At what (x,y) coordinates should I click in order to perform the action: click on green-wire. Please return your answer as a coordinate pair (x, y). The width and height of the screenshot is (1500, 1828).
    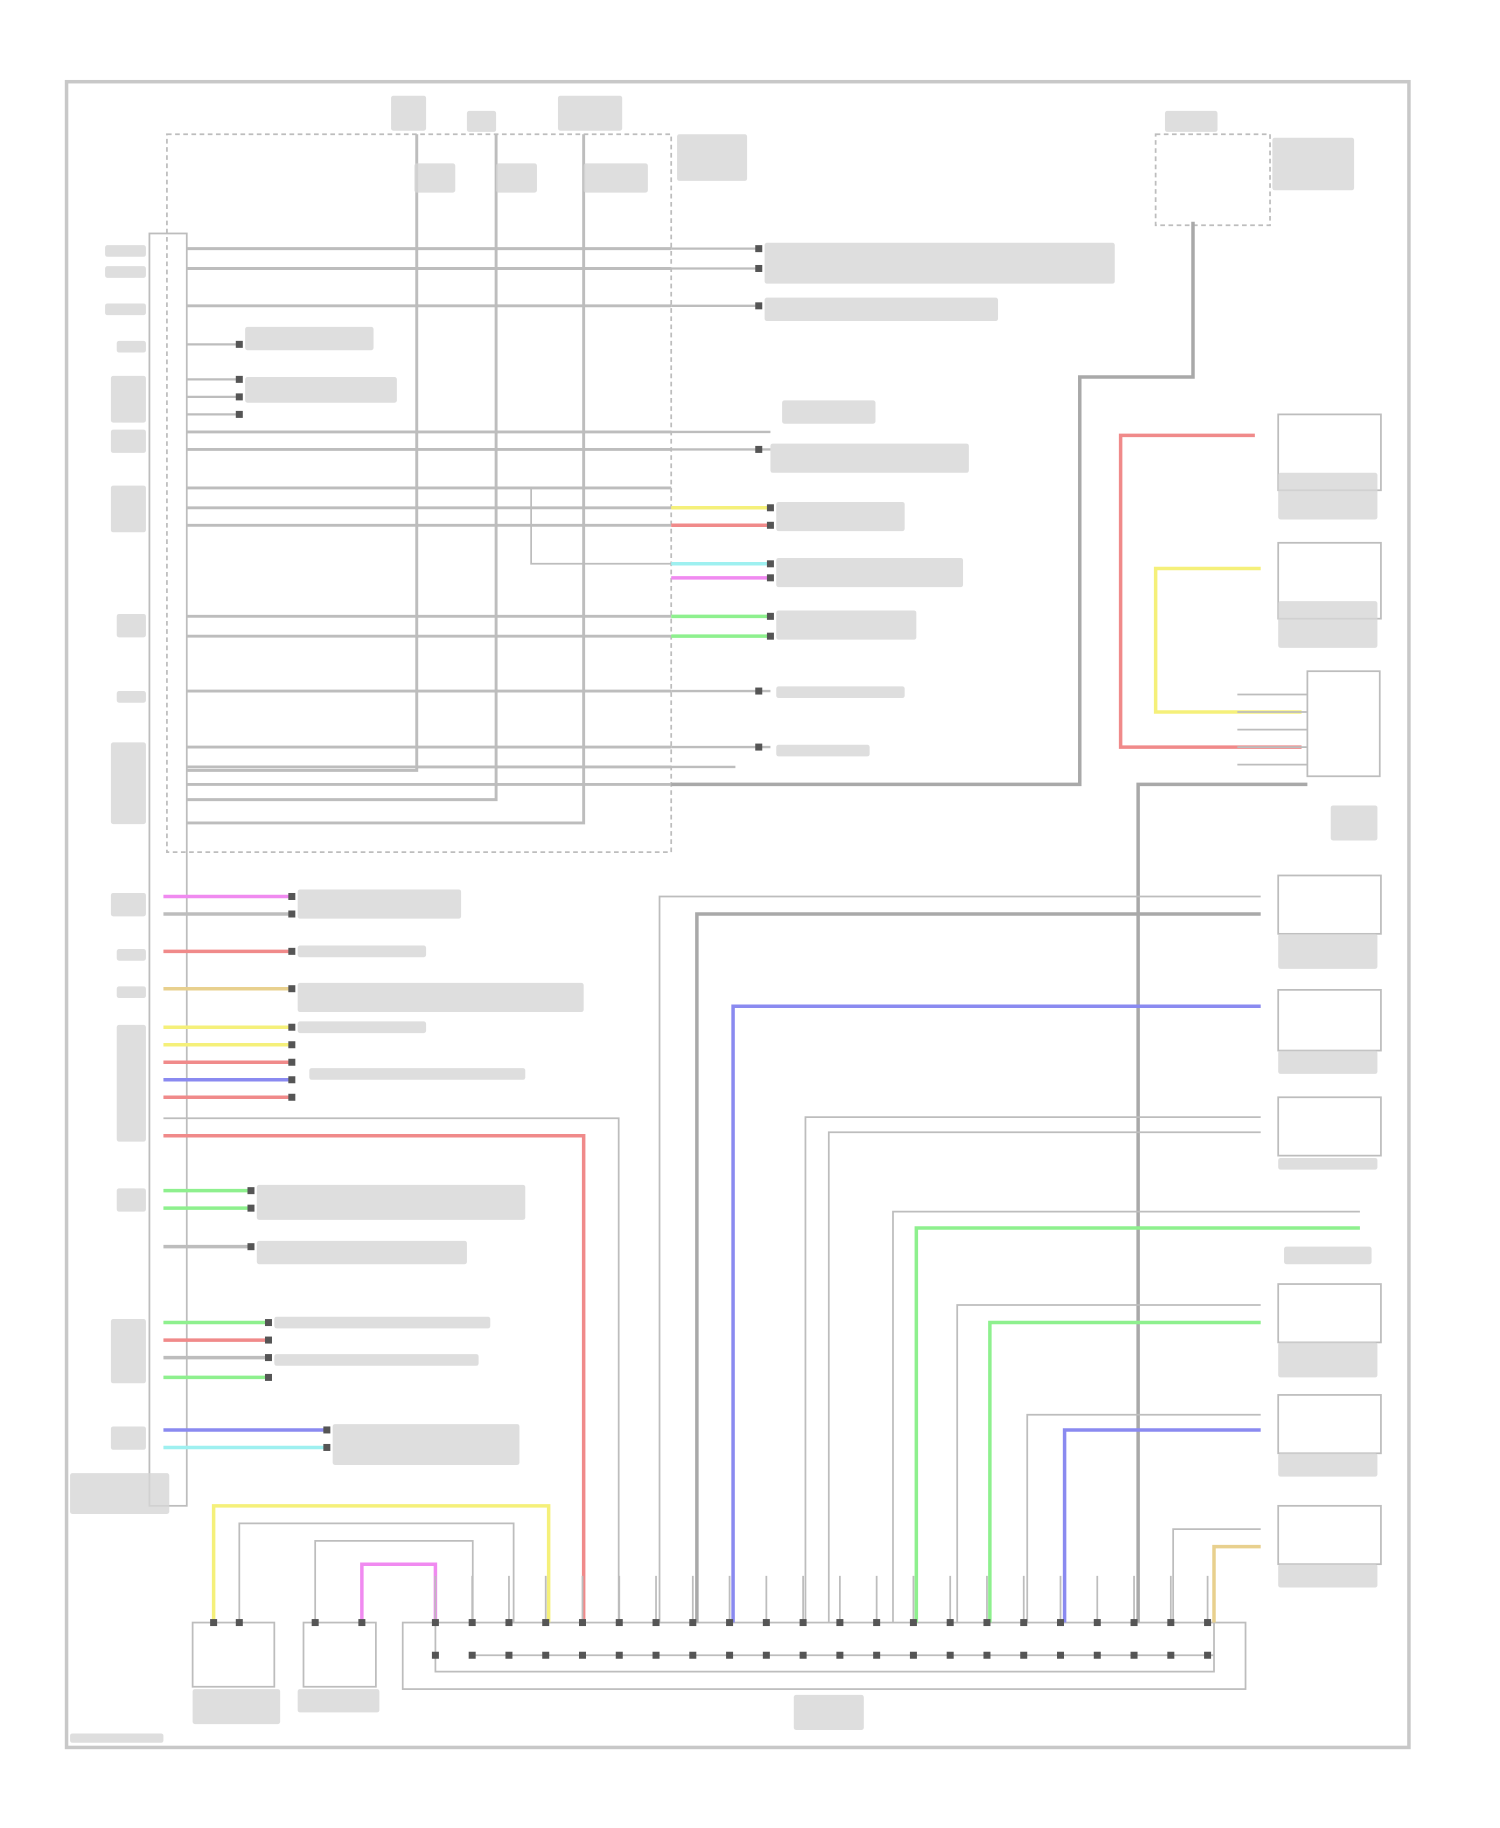
    Looking at the image, I should click on (1124, 1471).